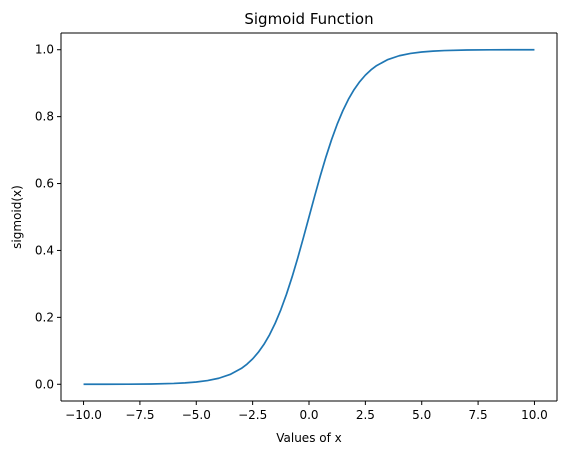 This screenshot has height=455, width=567. Describe the element at coordinates (421, 415) in the screenshot. I see `x-tick-label: 5.0` at that location.